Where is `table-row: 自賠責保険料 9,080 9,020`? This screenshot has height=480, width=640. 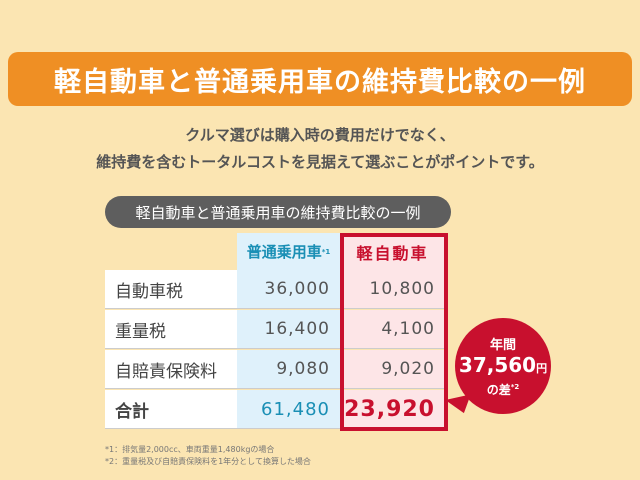 table-row: 自賠責保険料 9,080 9,020 is located at coordinates (275, 369).